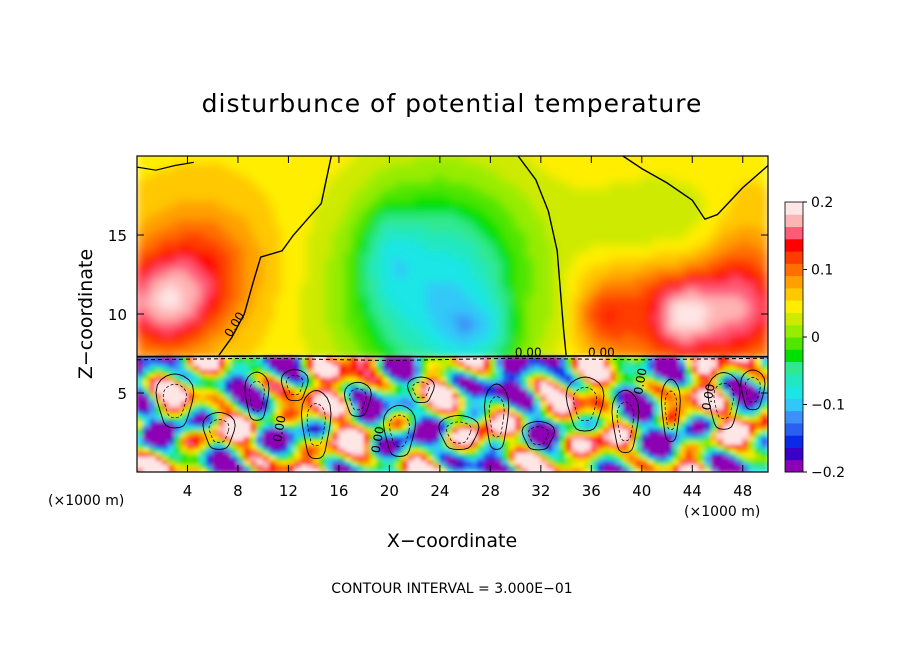 The width and height of the screenshot is (904, 654). I want to click on x-tick-label: 24, so click(439, 491).